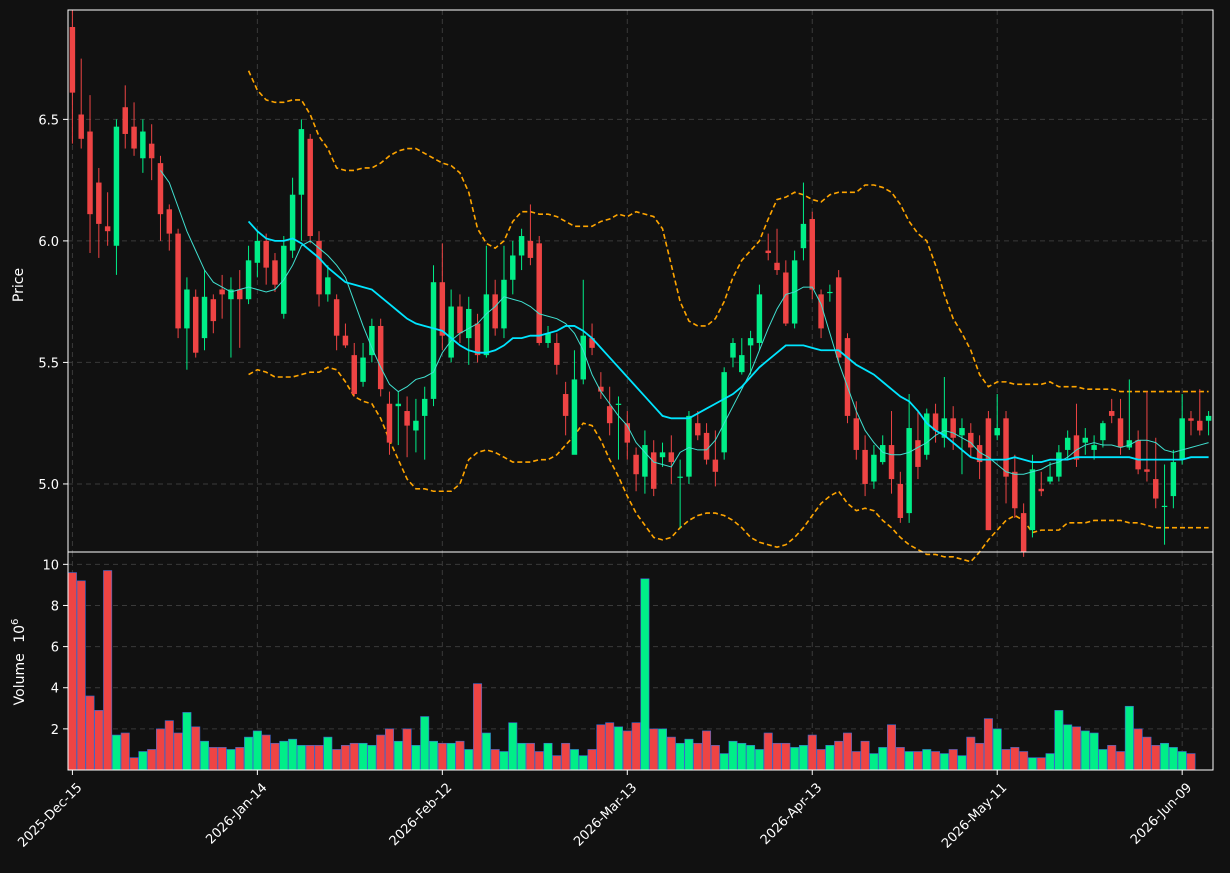 The width and height of the screenshot is (1230, 873). What do you see at coordinates (55, 606) in the screenshot?
I see `volume-tick-label-3: 8` at bounding box center [55, 606].